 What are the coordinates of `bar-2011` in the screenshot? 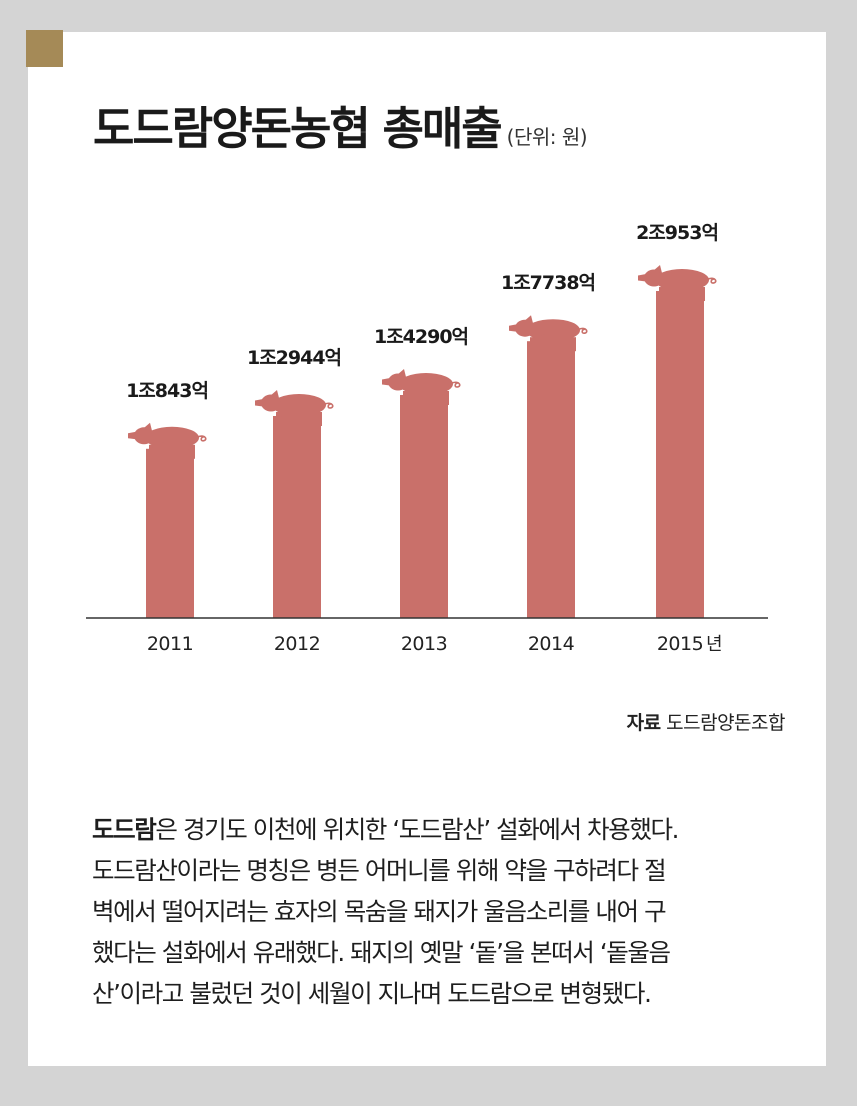 It's located at (170, 533).